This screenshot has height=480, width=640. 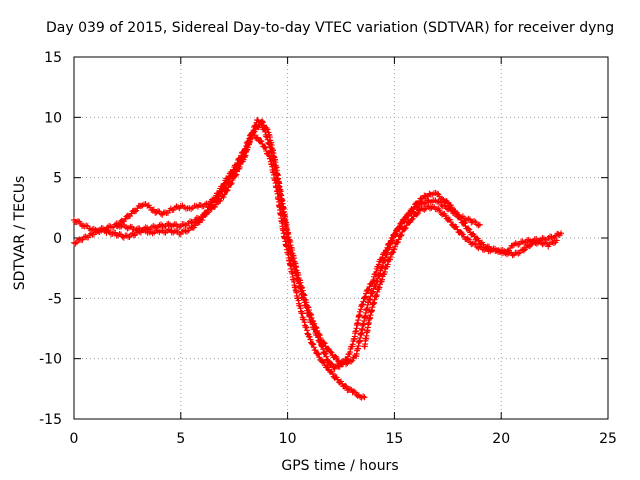 I want to click on y-tick-label: 10, so click(x=53, y=118).